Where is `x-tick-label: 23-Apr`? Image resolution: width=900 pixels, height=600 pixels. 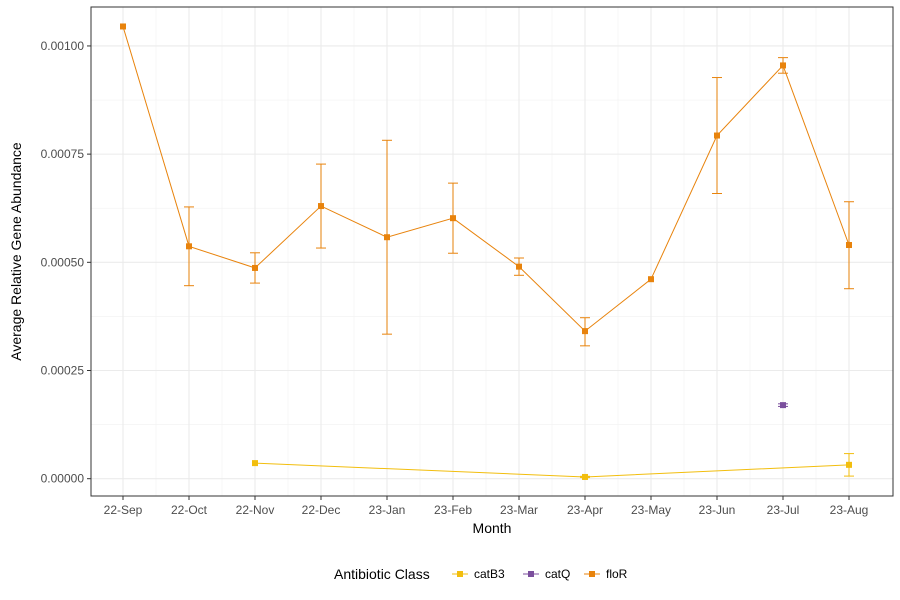
x-tick-label: 23-Apr is located at coordinates (585, 510).